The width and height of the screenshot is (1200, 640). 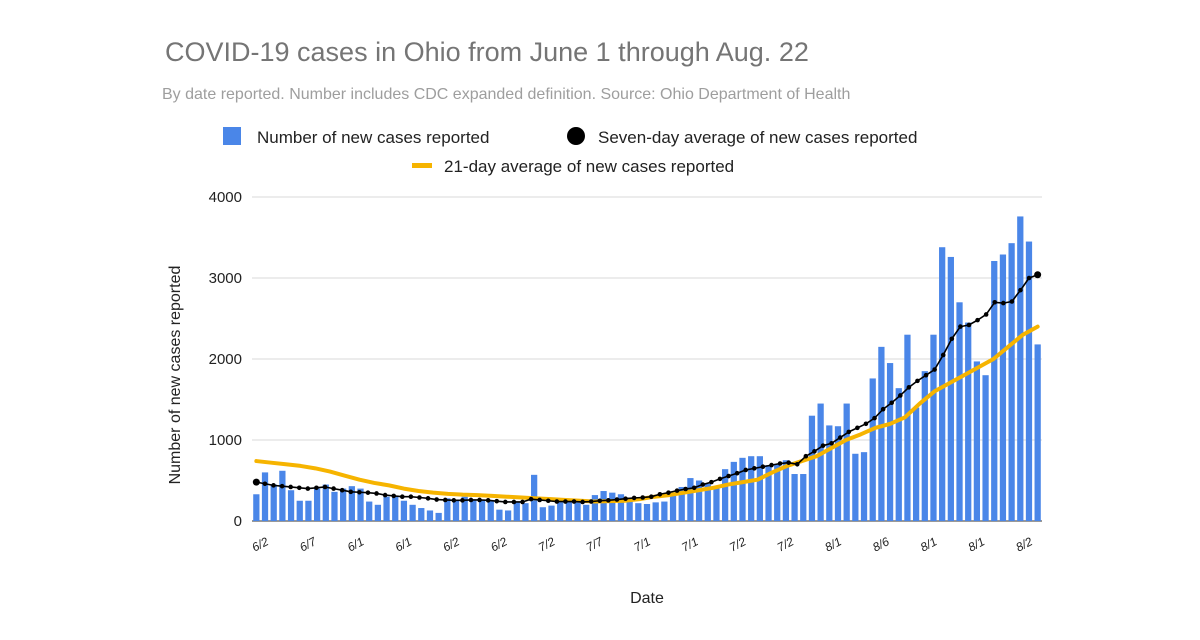 What do you see at coordinates (647, 598) in the screenshot?
I see `x-axis-title: Date` at bounding box center [647, 598].